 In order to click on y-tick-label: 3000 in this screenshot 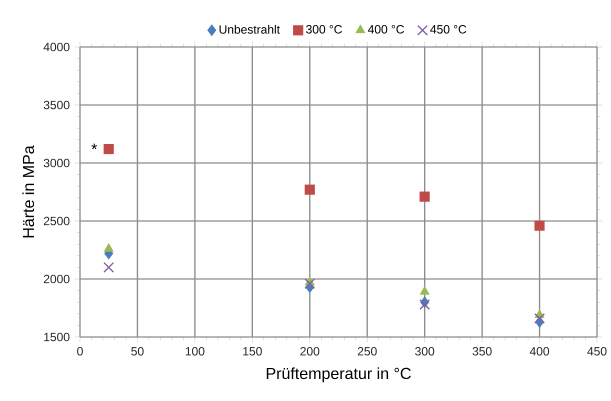, I will do `click(57, 163)`.